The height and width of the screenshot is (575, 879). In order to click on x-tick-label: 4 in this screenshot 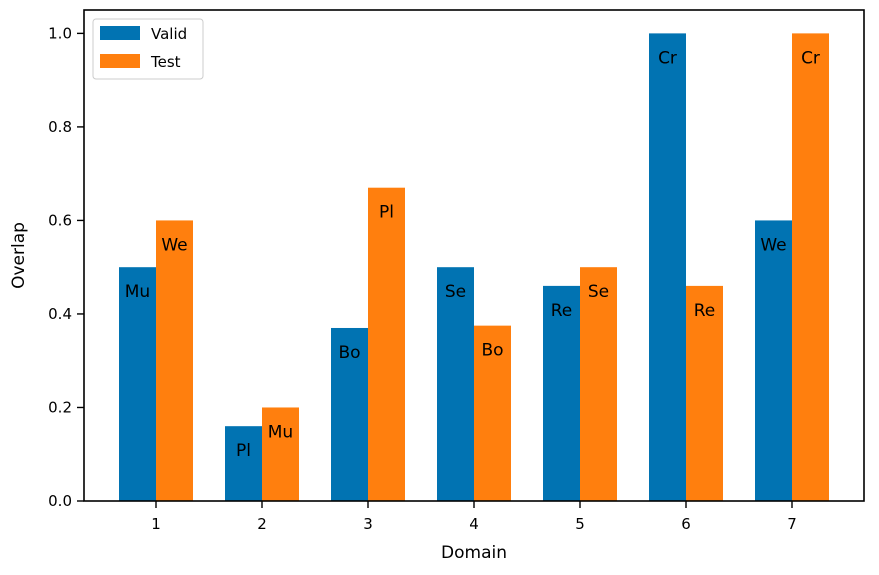, I will do `click(474, 524)`.